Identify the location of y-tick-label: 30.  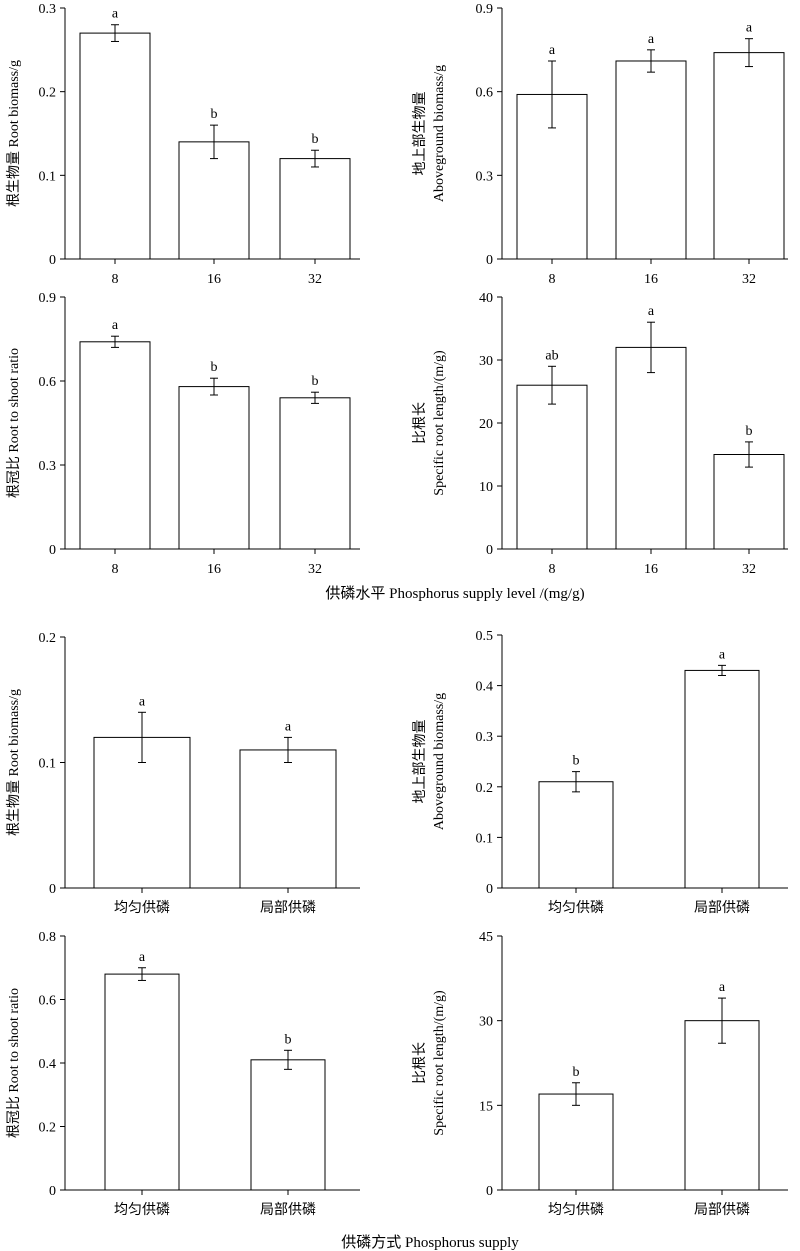
(486, 1022).